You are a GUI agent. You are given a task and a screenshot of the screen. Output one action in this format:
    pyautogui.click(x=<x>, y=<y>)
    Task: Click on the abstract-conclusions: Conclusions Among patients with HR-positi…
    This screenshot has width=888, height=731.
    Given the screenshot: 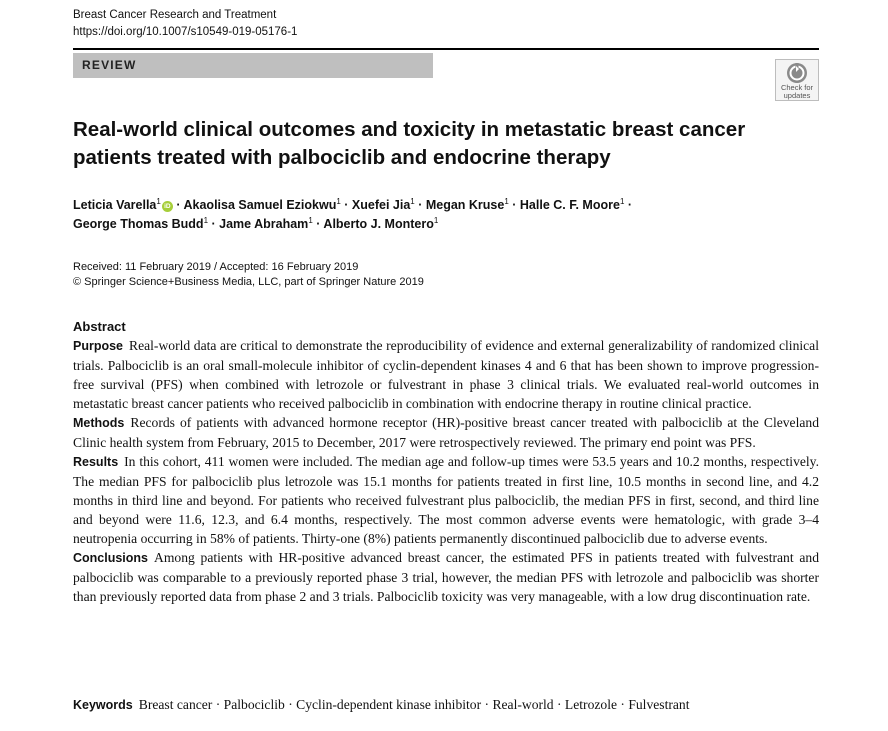 What is the action you would take?
    pyautogui.click(x=446, y=577)
    